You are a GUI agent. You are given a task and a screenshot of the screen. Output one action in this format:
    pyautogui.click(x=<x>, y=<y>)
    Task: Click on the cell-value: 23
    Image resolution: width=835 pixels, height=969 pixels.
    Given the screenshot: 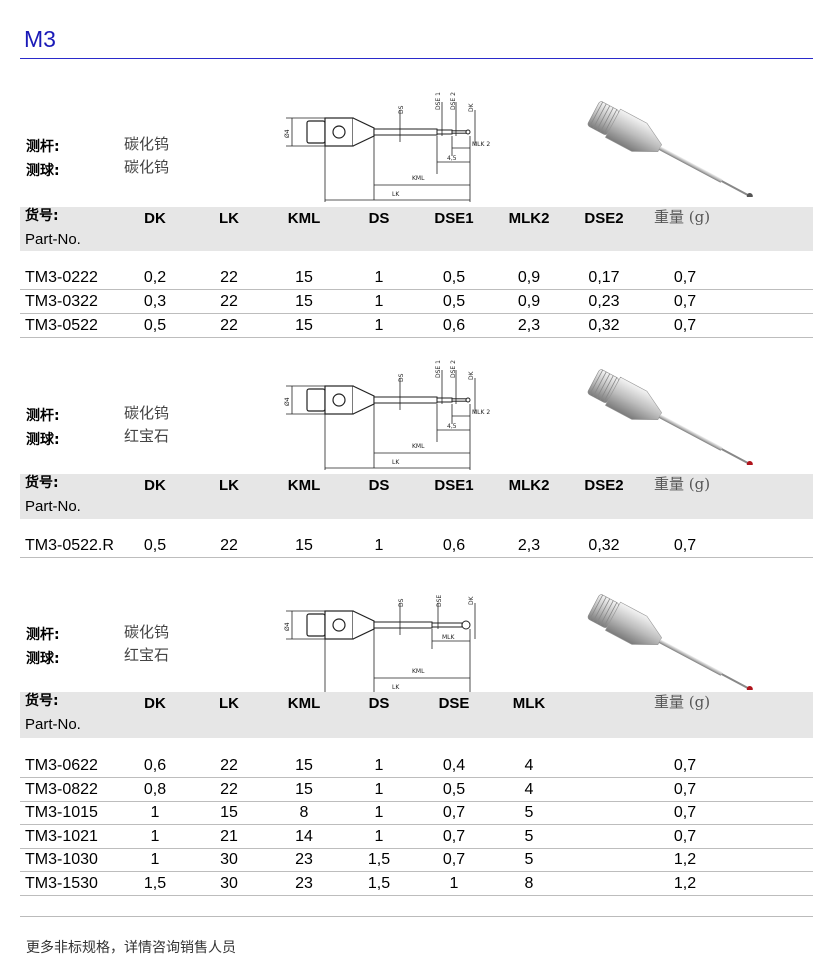 What is the action you would take?
    pyautogui.click(x=304, y=883)
    